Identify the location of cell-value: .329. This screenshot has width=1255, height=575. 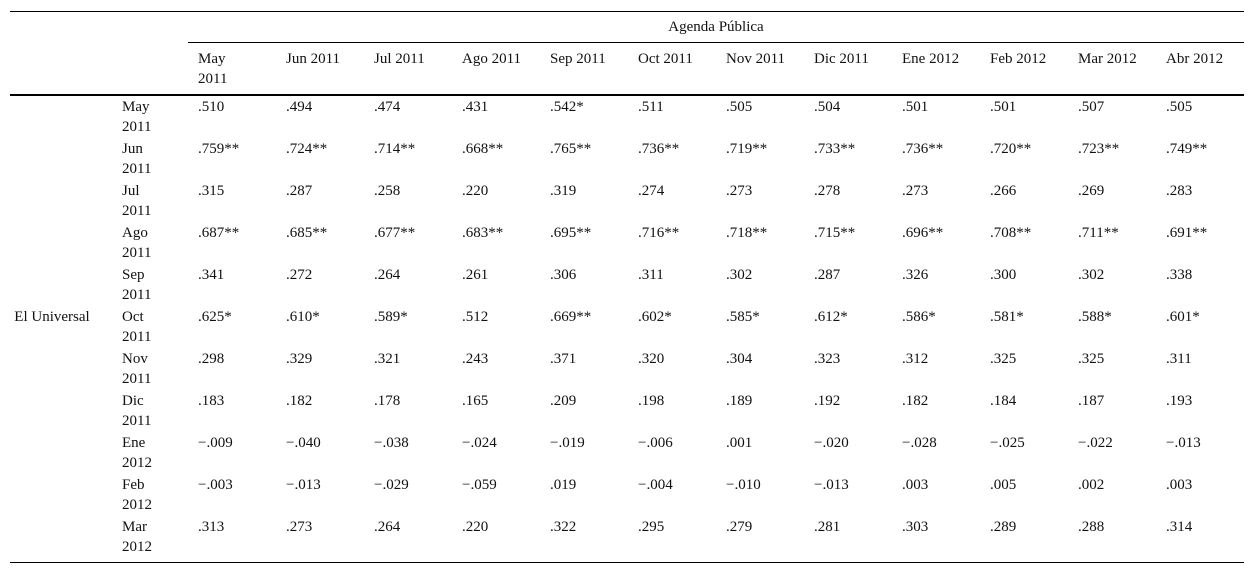
(299, 359).